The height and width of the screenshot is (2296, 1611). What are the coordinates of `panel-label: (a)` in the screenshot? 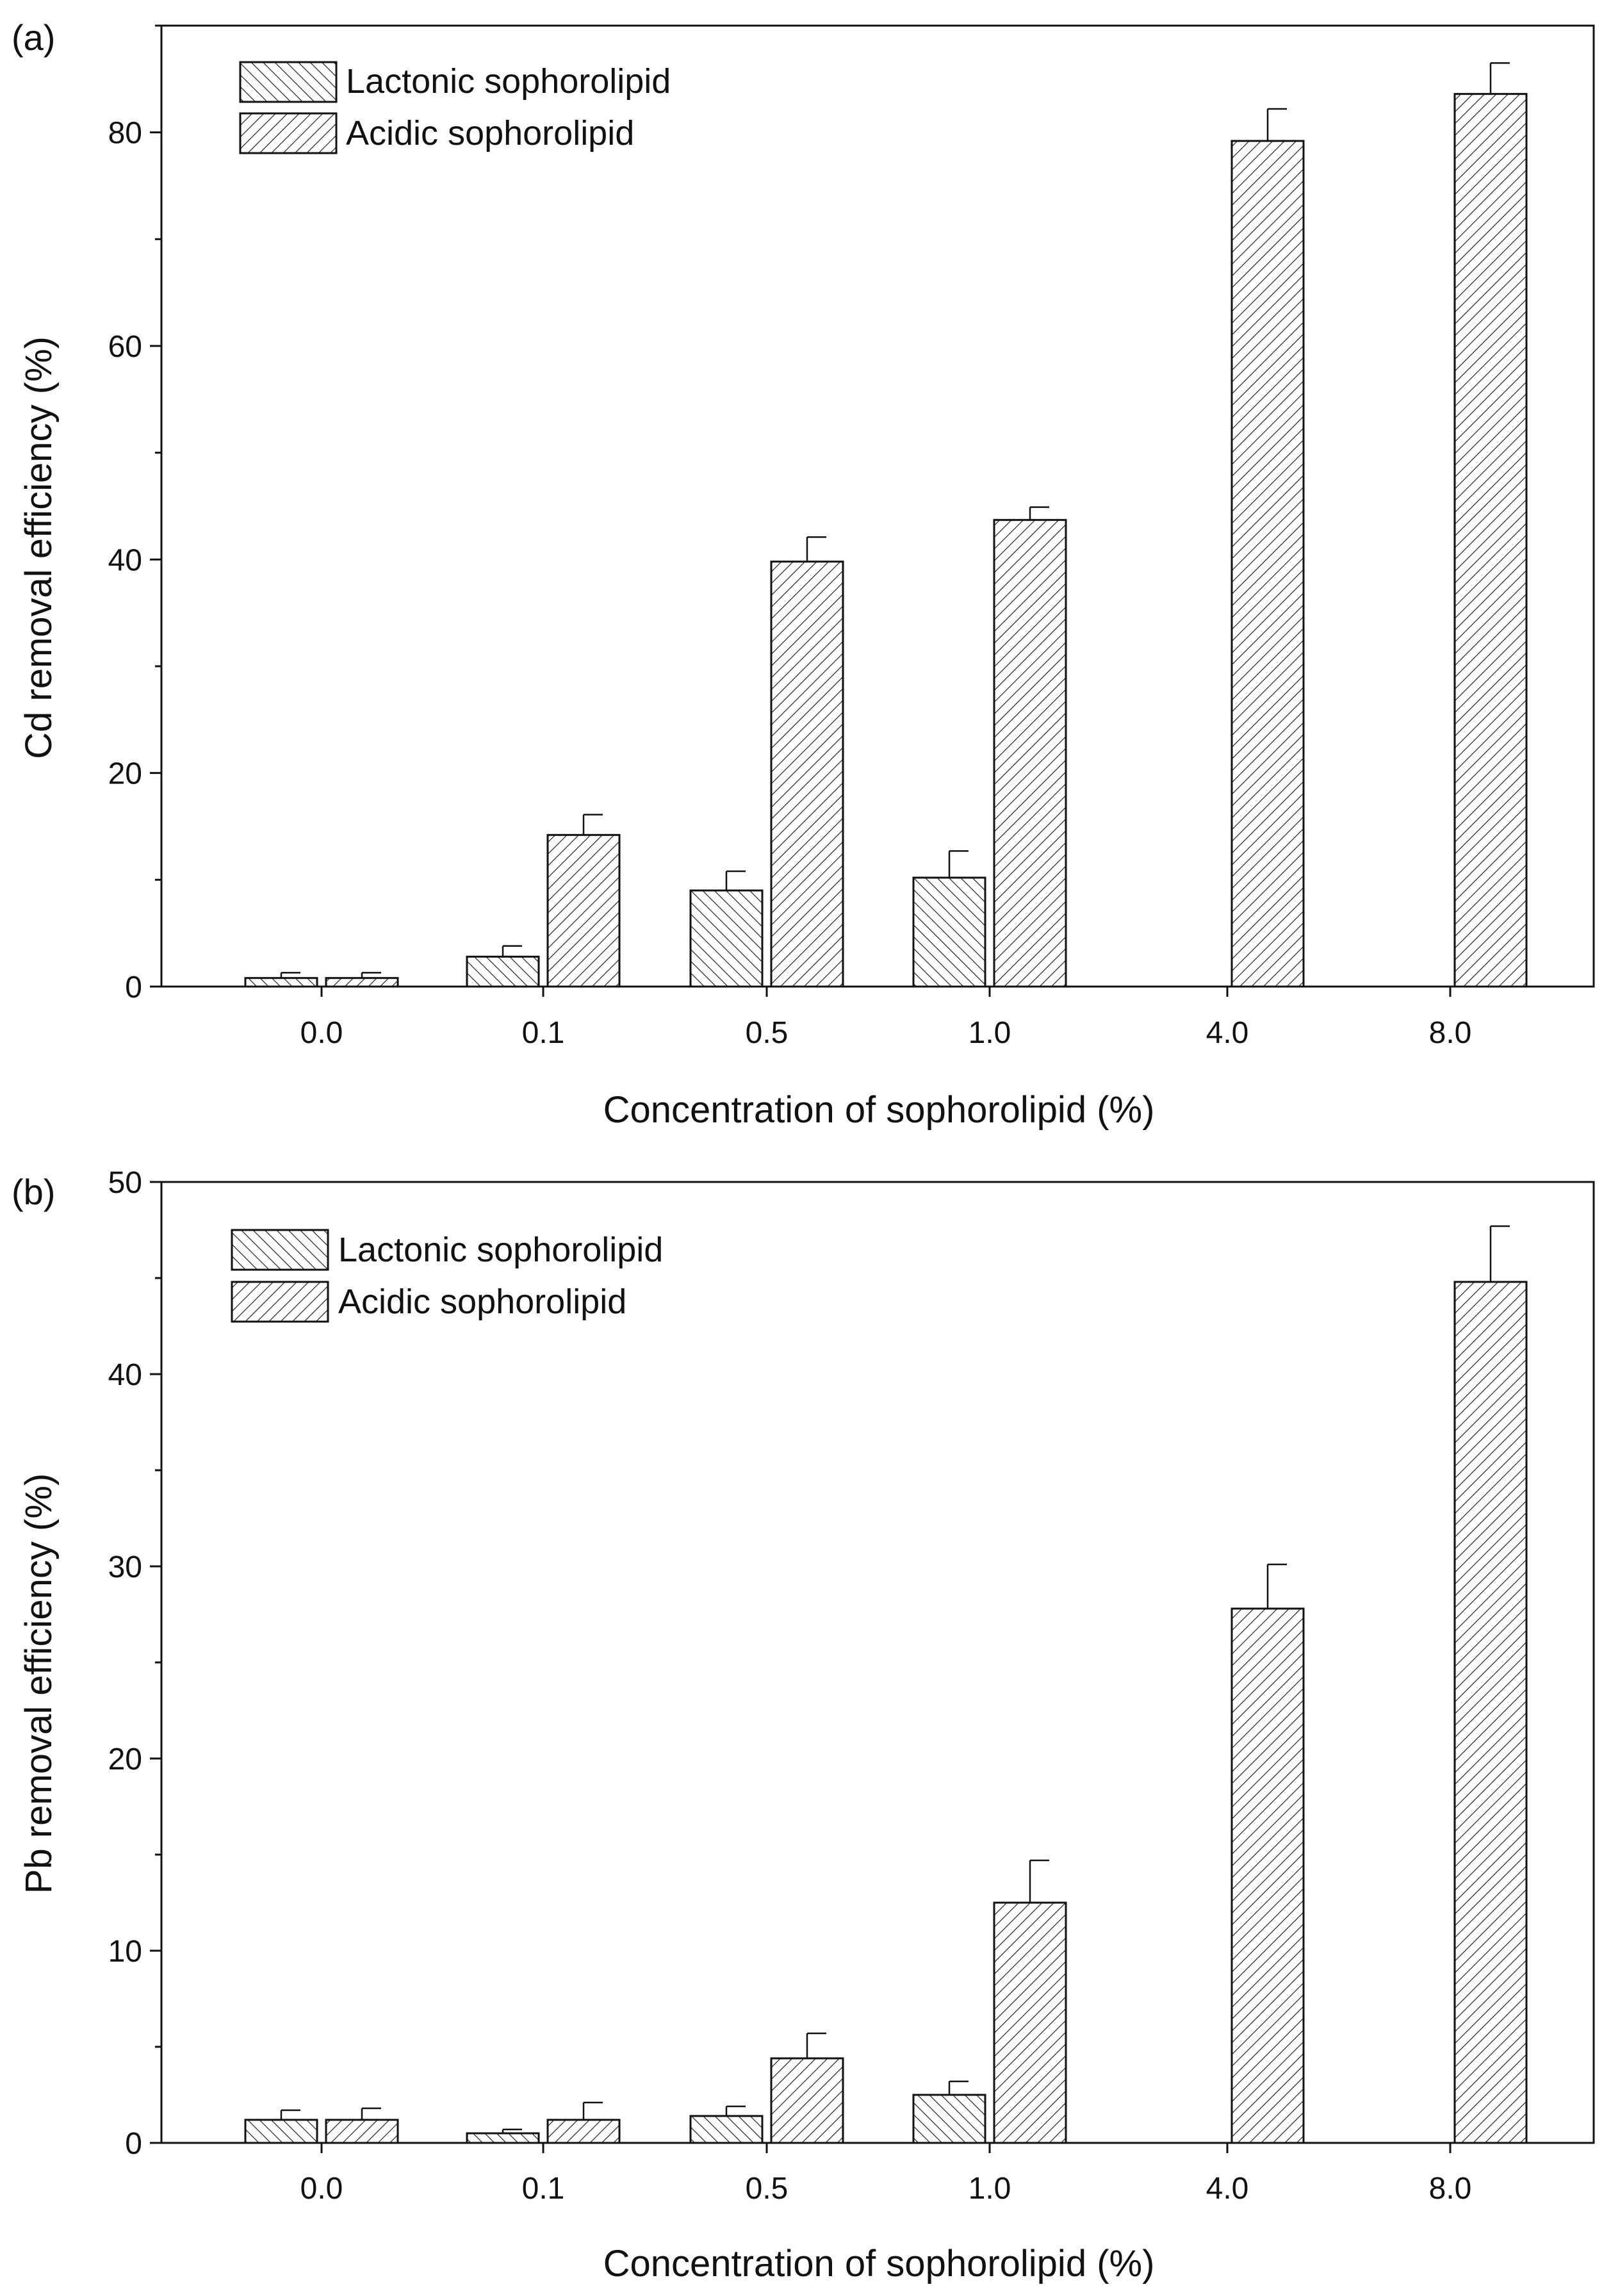 It's located at (33, 37).